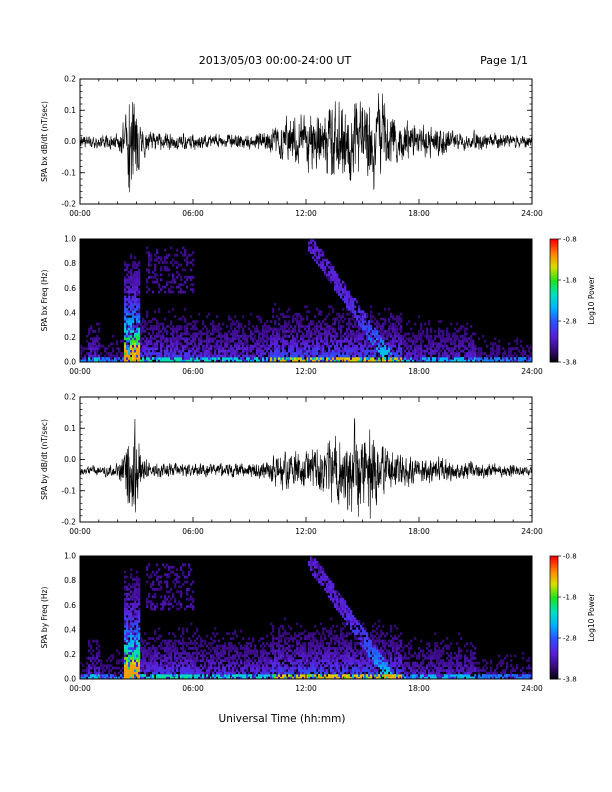  What do you see at coordinates (554, 357) in the screenshot?
I see `colorbar-swatch` at bounding box center [554, 357].